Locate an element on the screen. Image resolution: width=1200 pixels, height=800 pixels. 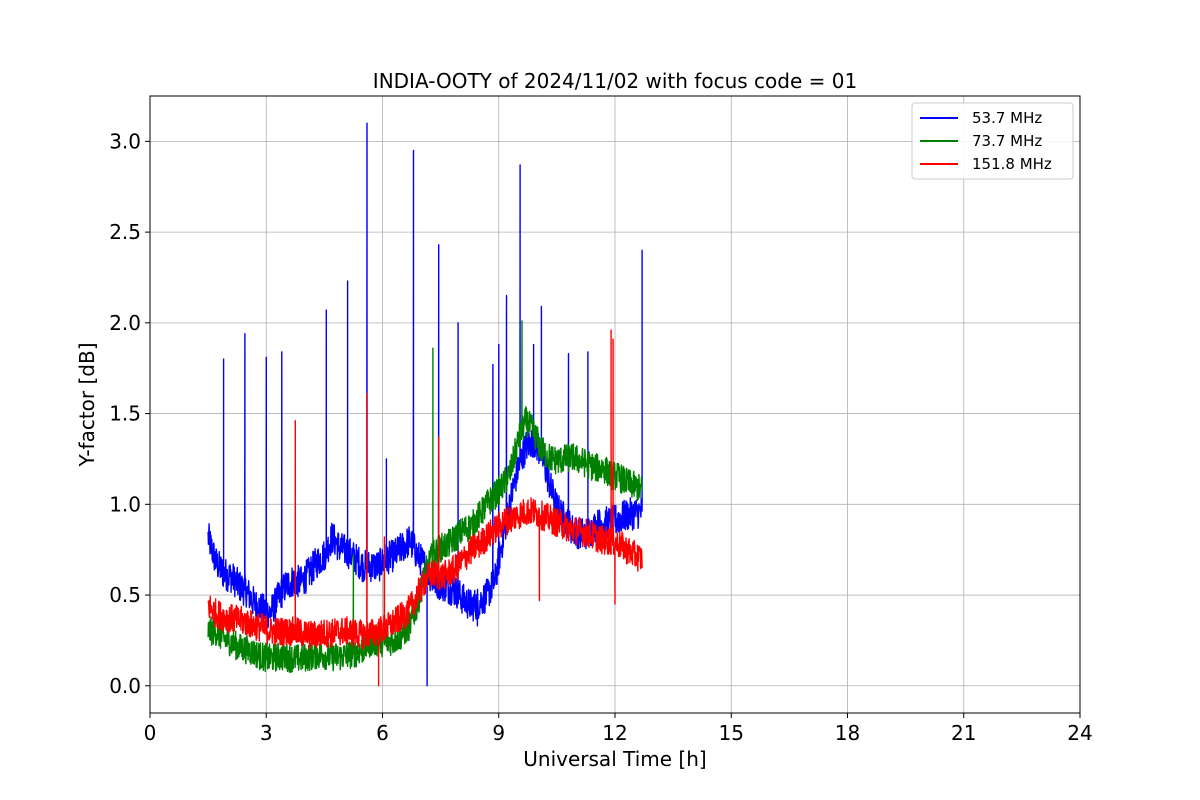
legend-box is located at coordinates (992, 141).